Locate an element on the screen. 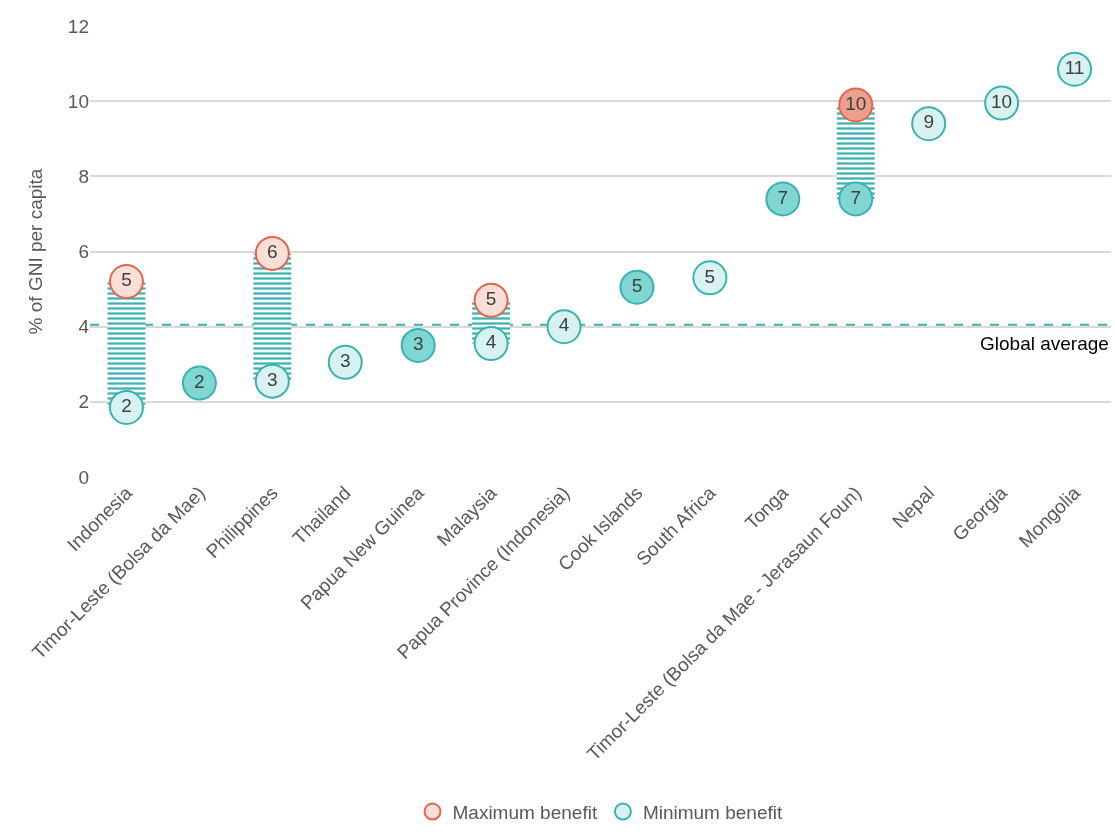 Image resolution: width=1115 pixels, height=834 pixels. data-label: 6 is located at coordinates (272, 252).